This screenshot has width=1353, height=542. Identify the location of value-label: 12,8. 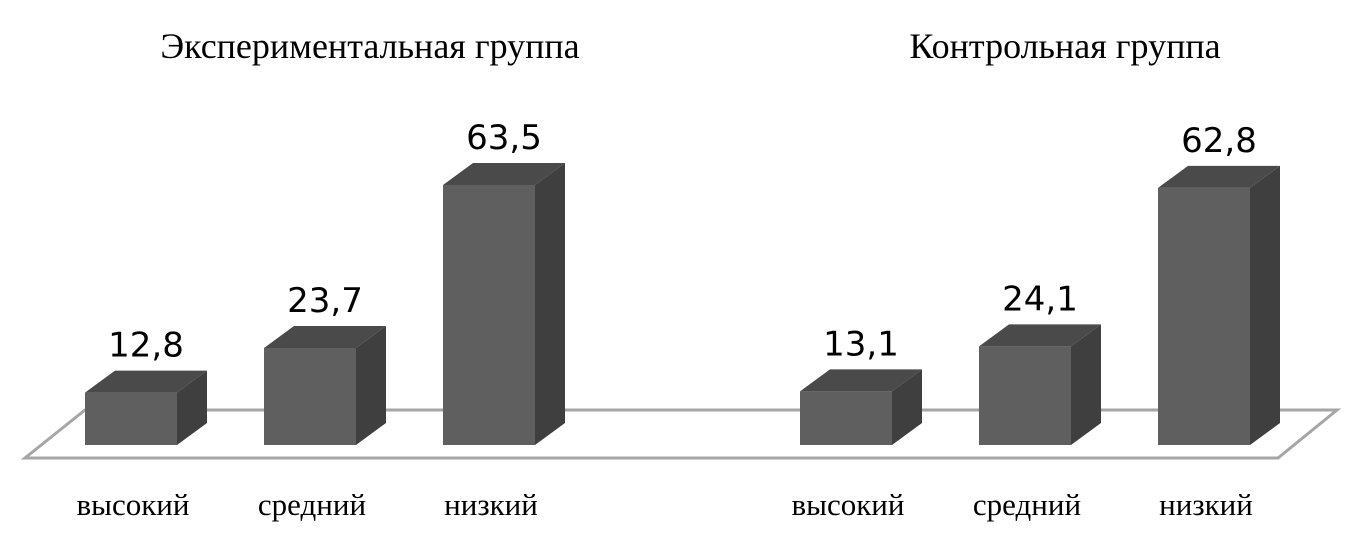
(146, 346).